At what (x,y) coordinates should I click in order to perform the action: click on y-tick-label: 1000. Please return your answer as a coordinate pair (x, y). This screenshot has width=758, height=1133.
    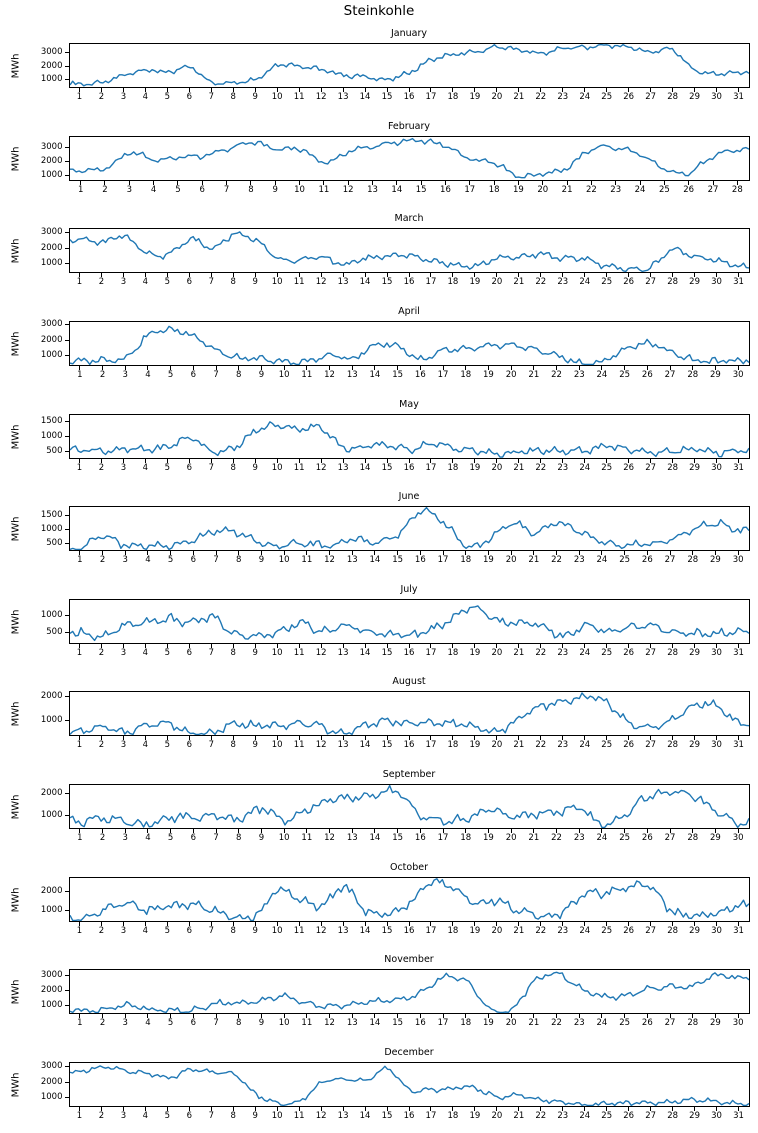
    Looking at the image, I should click on (51, 615).